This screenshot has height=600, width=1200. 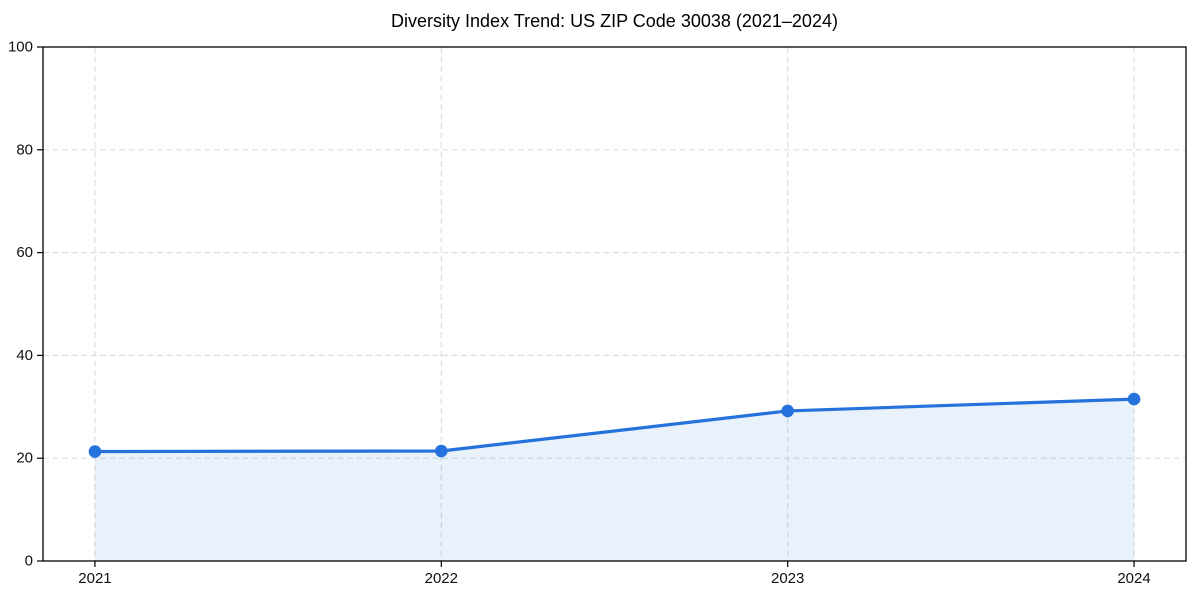 I want to click on y-tick-label: 20, so click(x=24, y=458).